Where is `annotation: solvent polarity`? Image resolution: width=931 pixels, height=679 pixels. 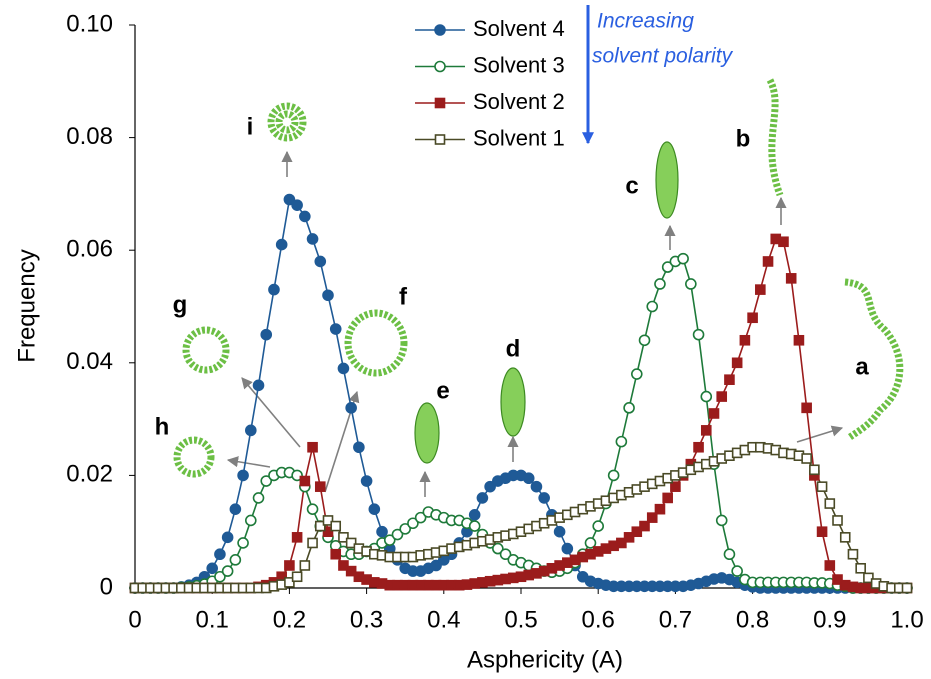
annotation: solvent polarity is located at coordinates (663, 56).